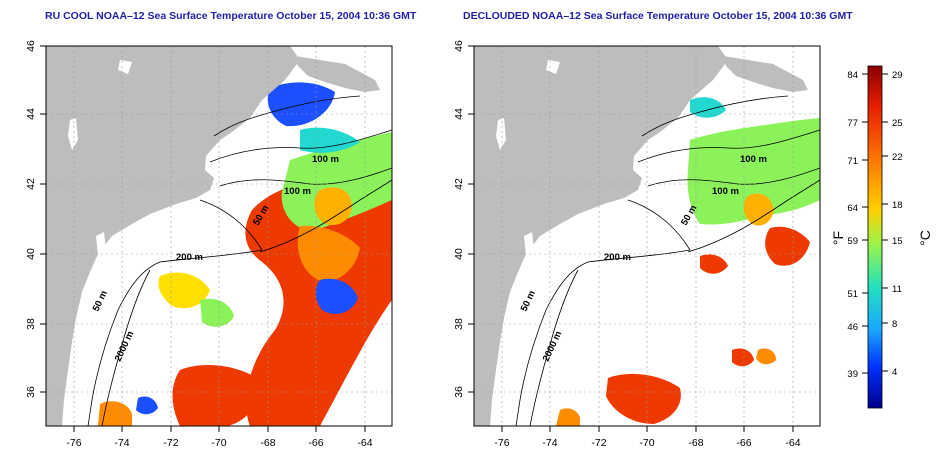  What do you see at coordinates (121, 443) in the screenshot?
I see `left-lon-74: -74` at bounding box center [121, 443].